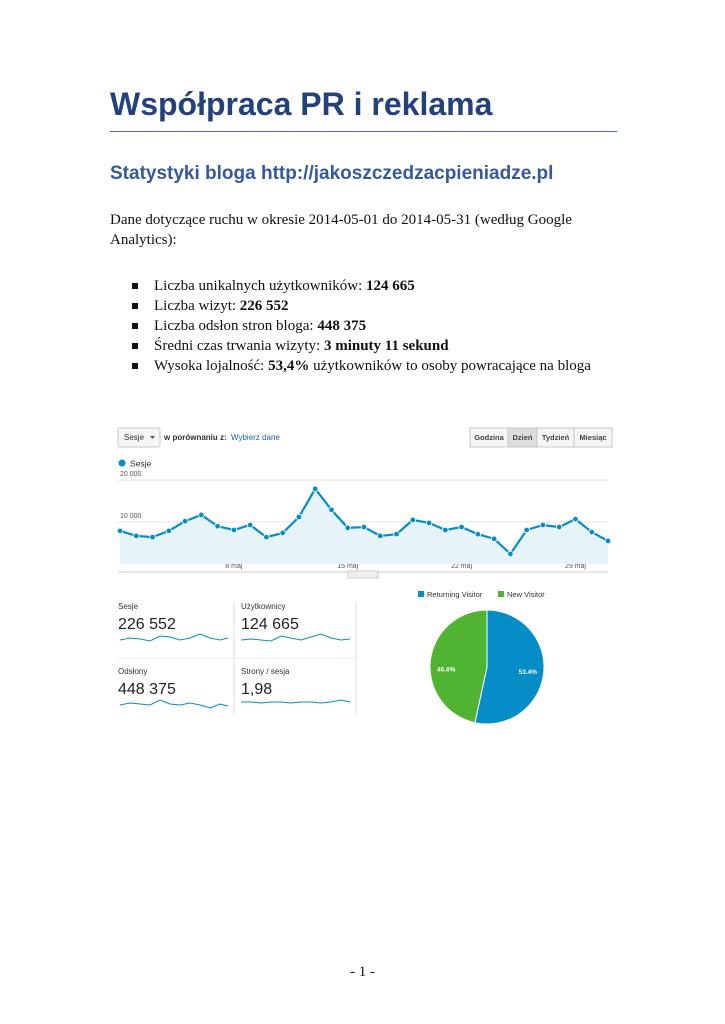  What do you see at coordinates (128, 606) in the screenshot?
I see `metric-label: Sesje` at bounding box center [128, 606].